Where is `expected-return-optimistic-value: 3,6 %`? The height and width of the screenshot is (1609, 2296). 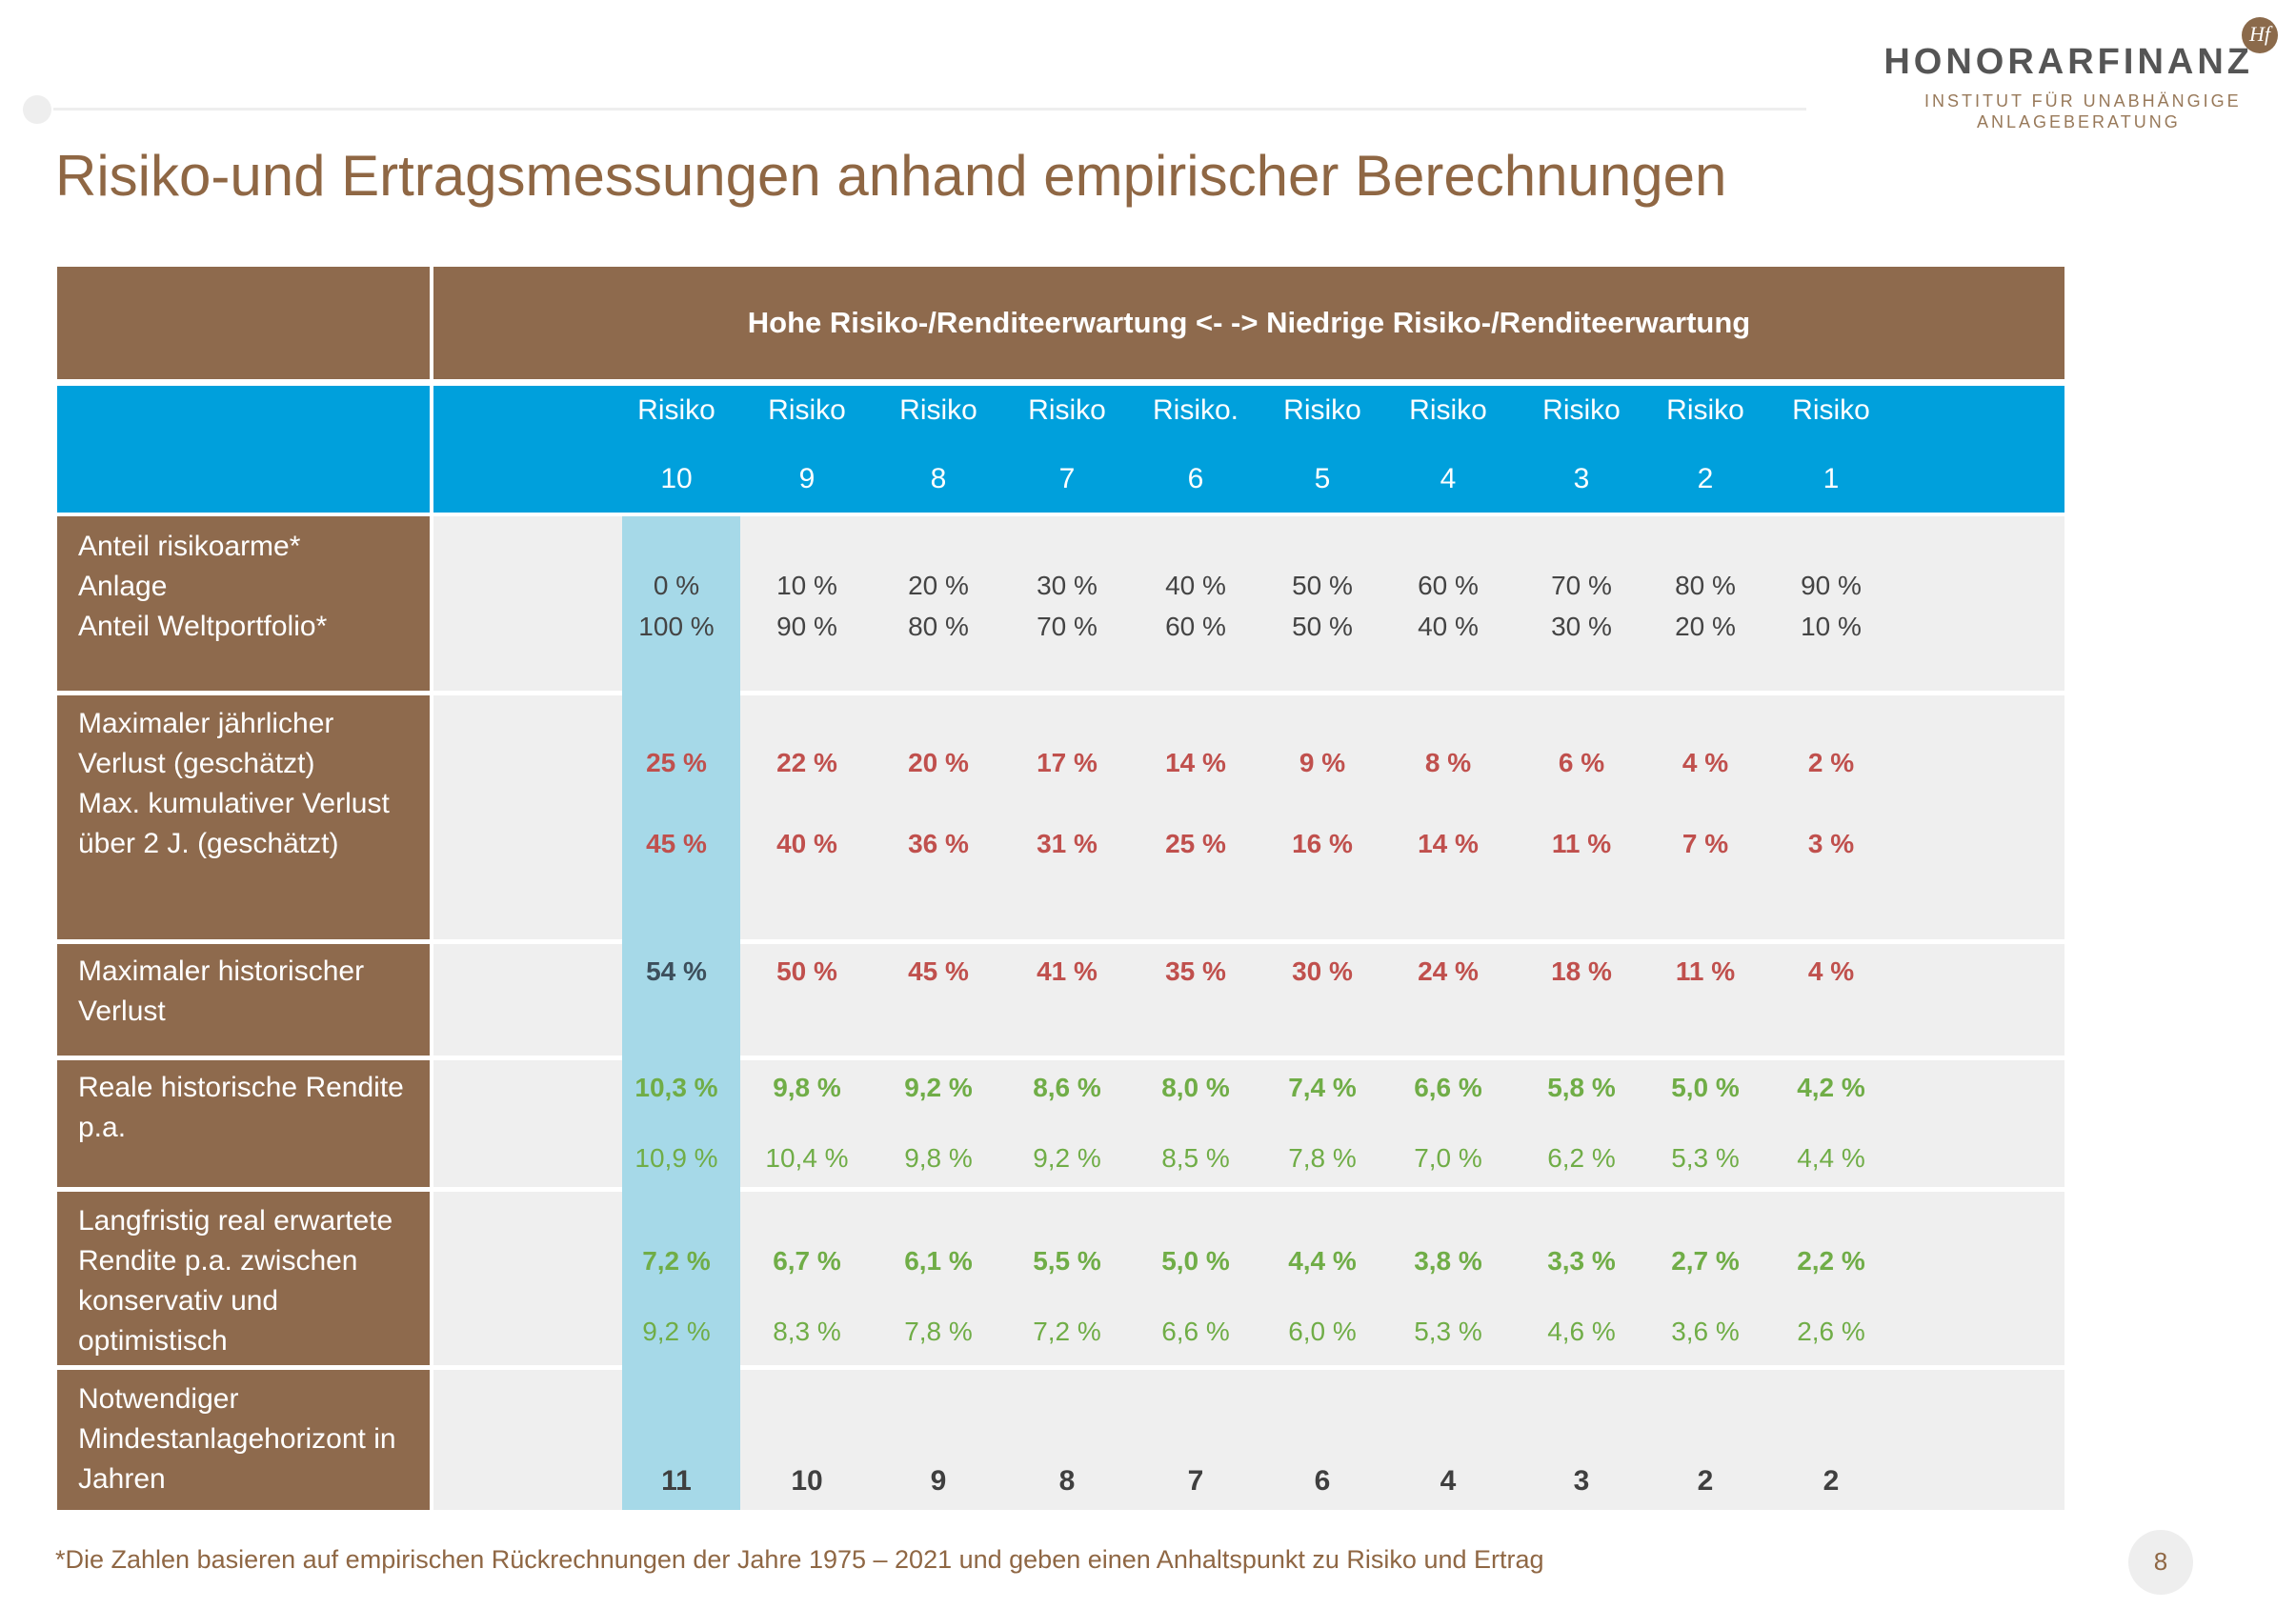
expected-return-optimistic-value: 3,6 % is located at coordinates (1705, 1331).